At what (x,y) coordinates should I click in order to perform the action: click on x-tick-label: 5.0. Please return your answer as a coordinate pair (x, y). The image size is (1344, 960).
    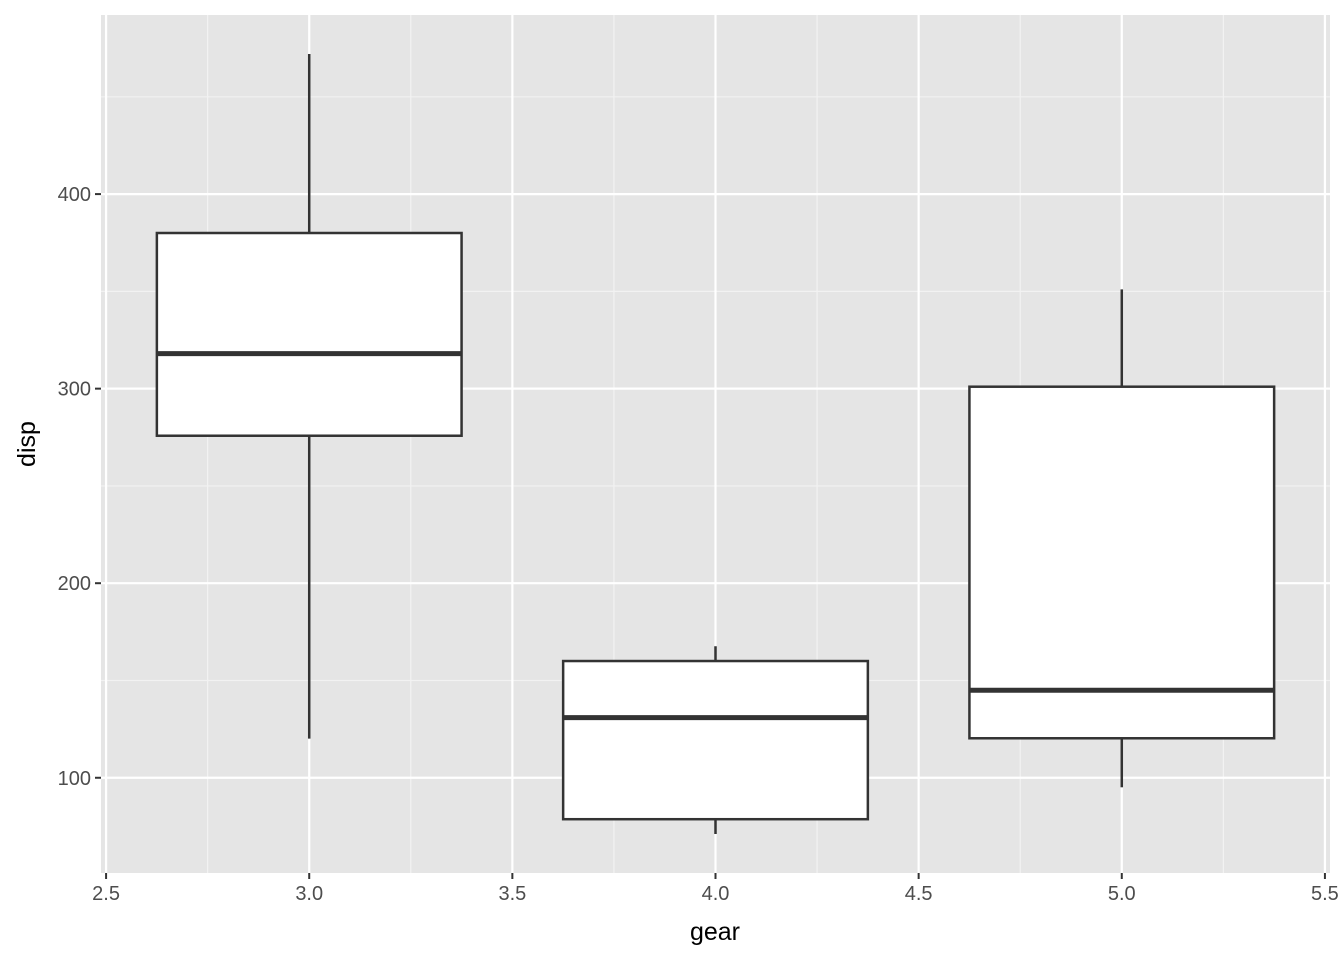
    Looking at the image, I should click on (1122, 894).